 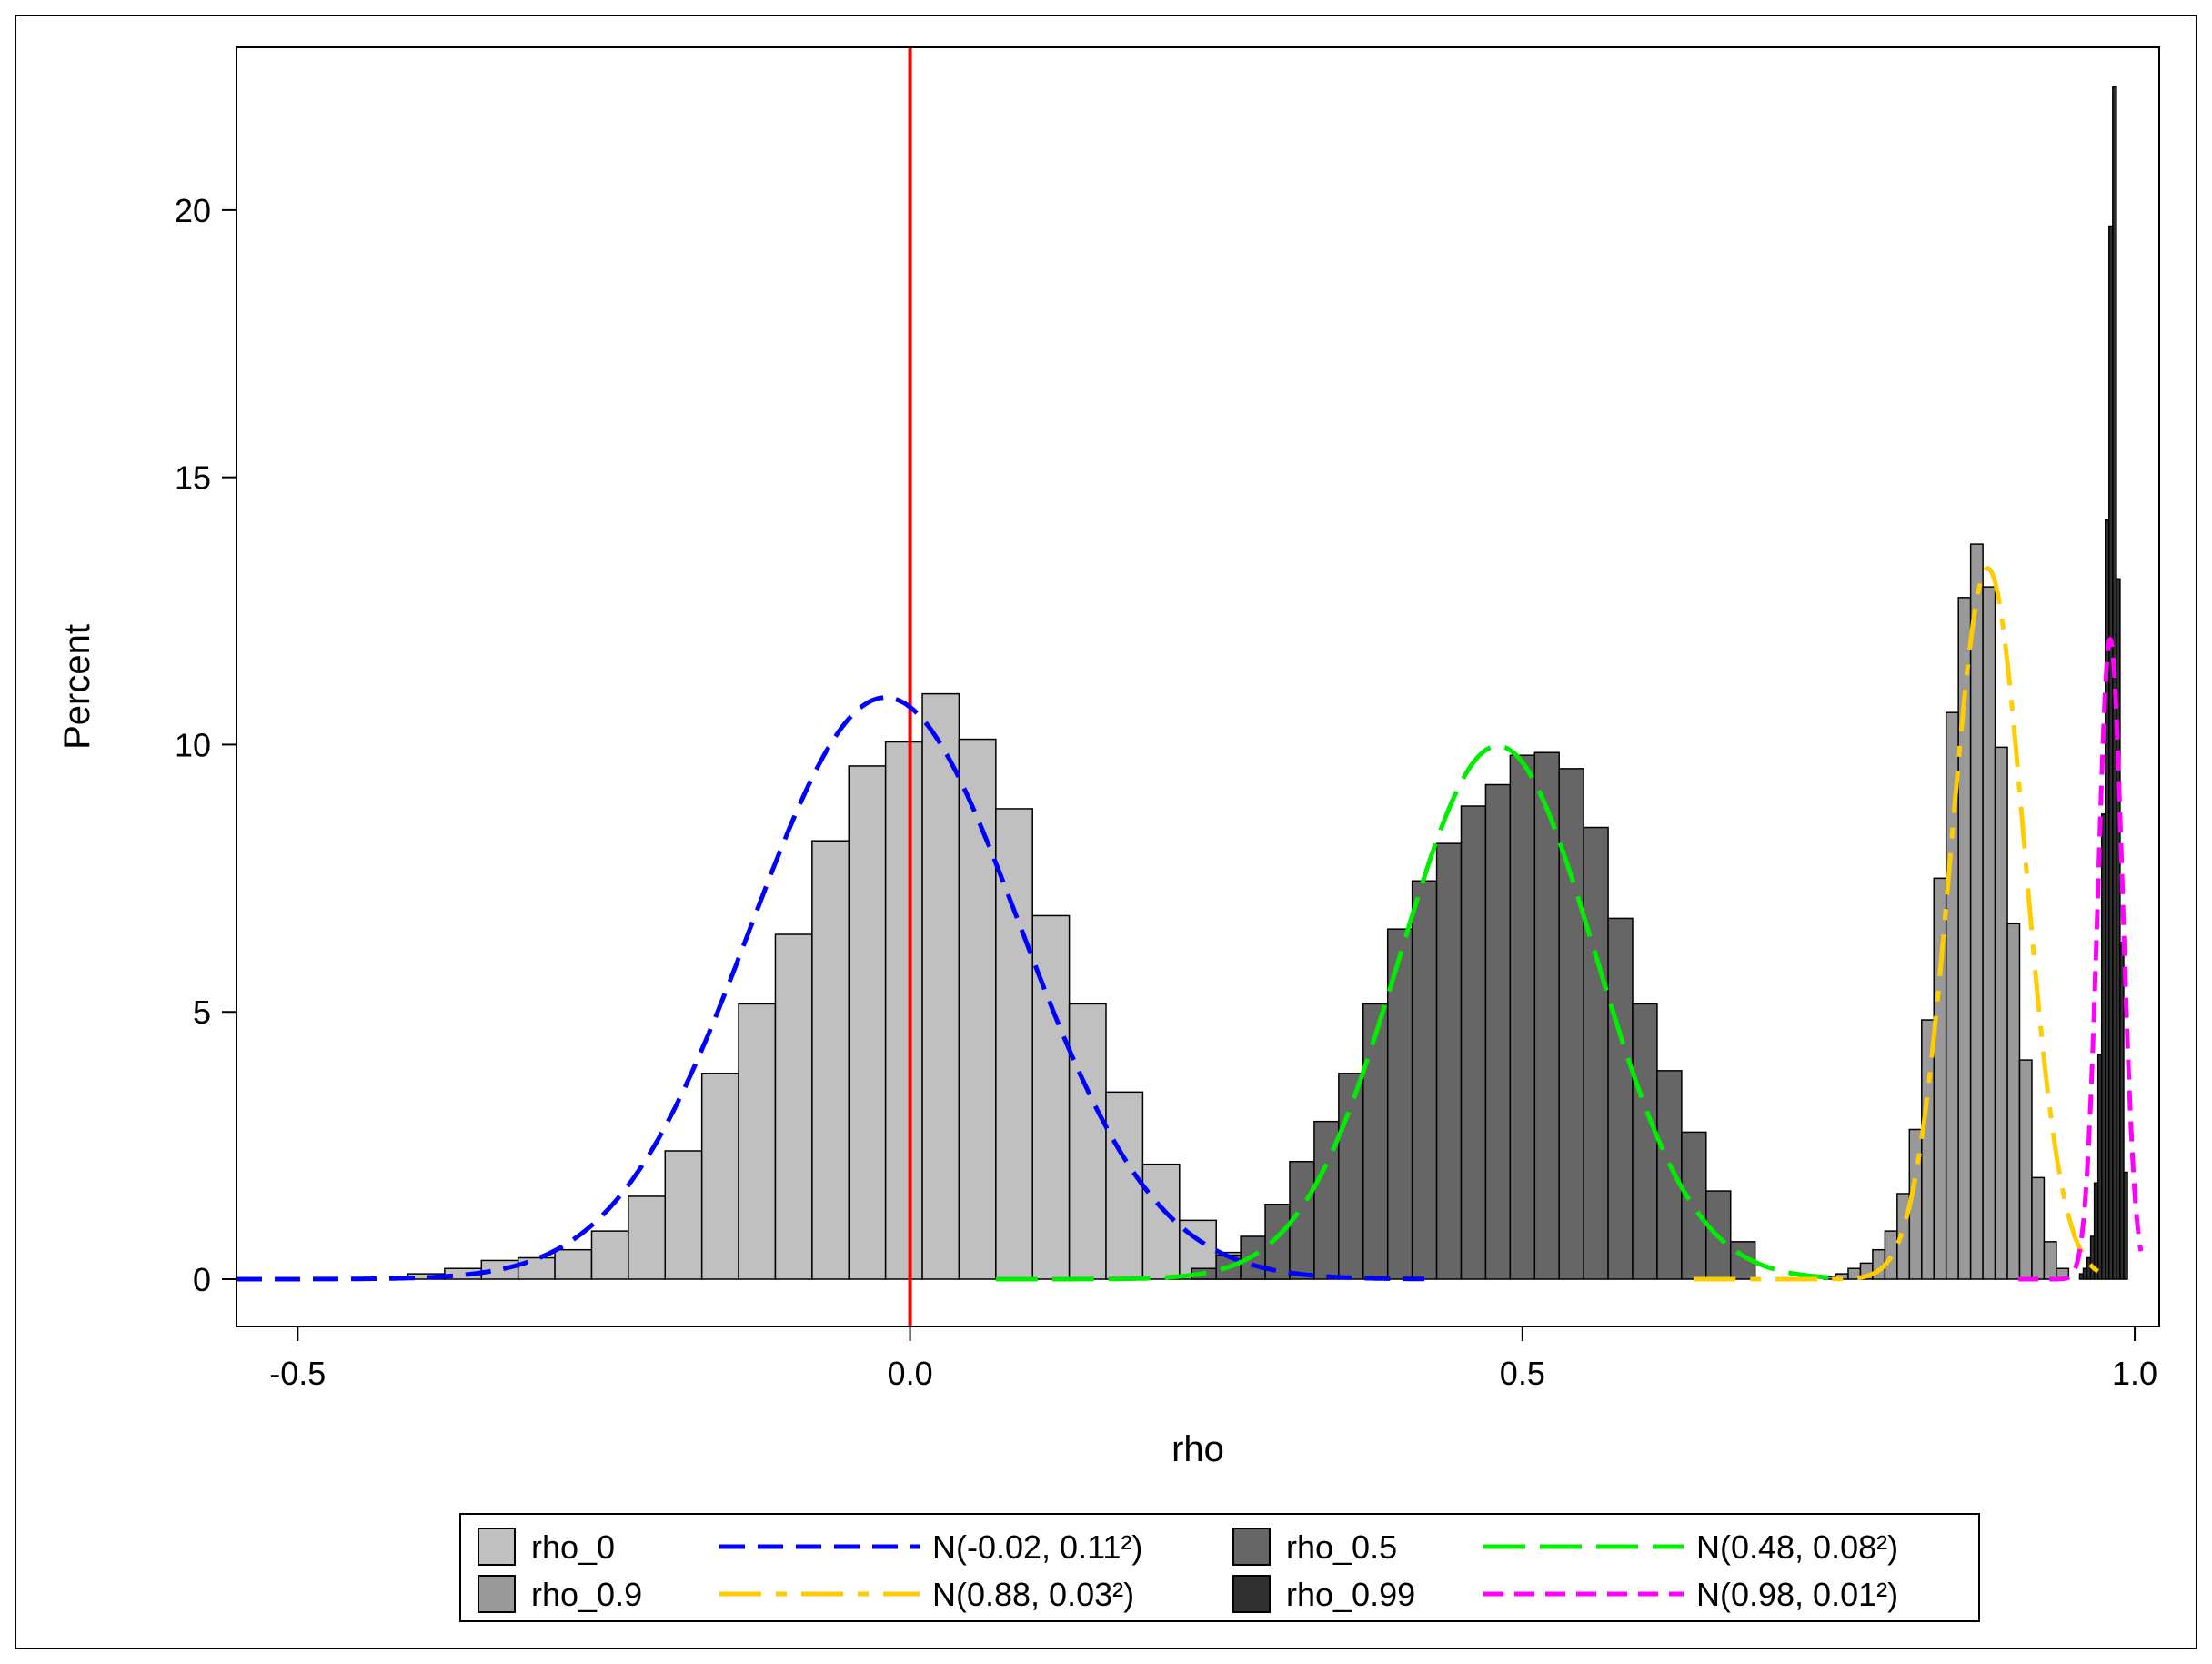 What do you see at coordinates (573, 1547) in the screenshot?
I see `legend-label: rho_0` at bounding box center [573, 1547].